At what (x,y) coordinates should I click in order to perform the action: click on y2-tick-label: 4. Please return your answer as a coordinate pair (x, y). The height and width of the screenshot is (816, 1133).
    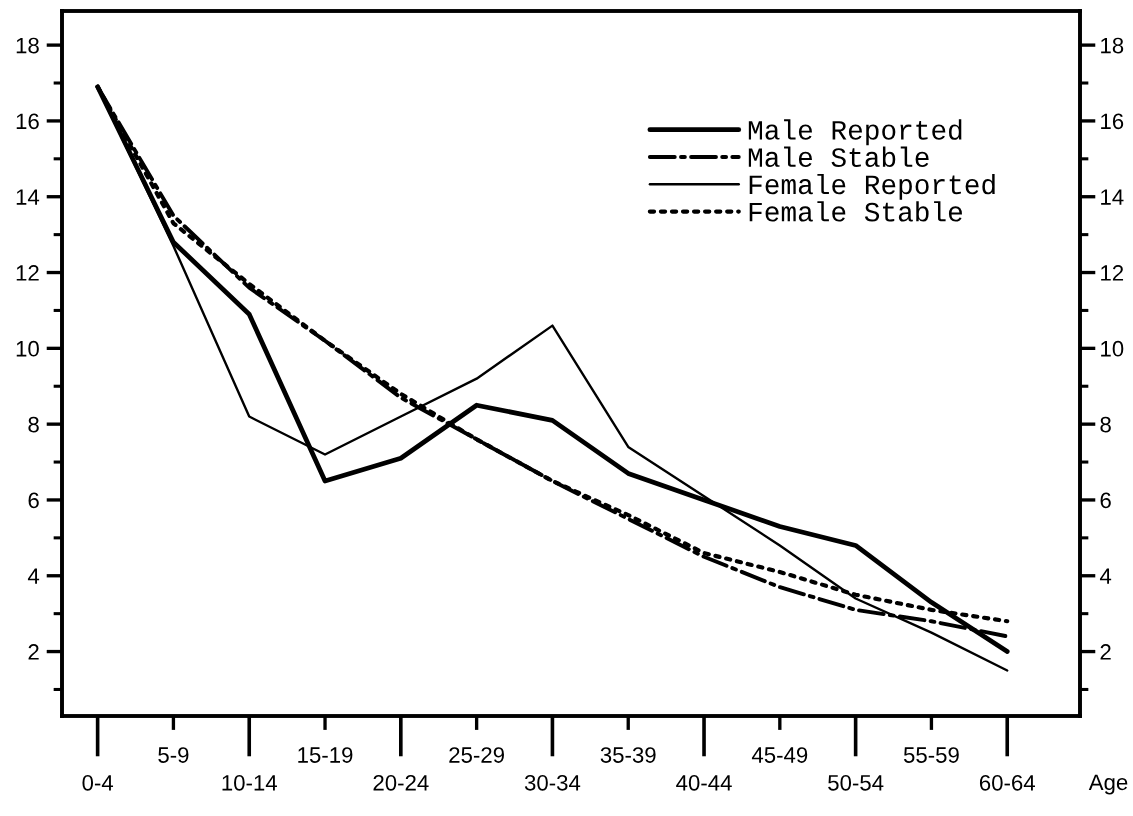
    Looking at the image, I should click on (1105, 576).